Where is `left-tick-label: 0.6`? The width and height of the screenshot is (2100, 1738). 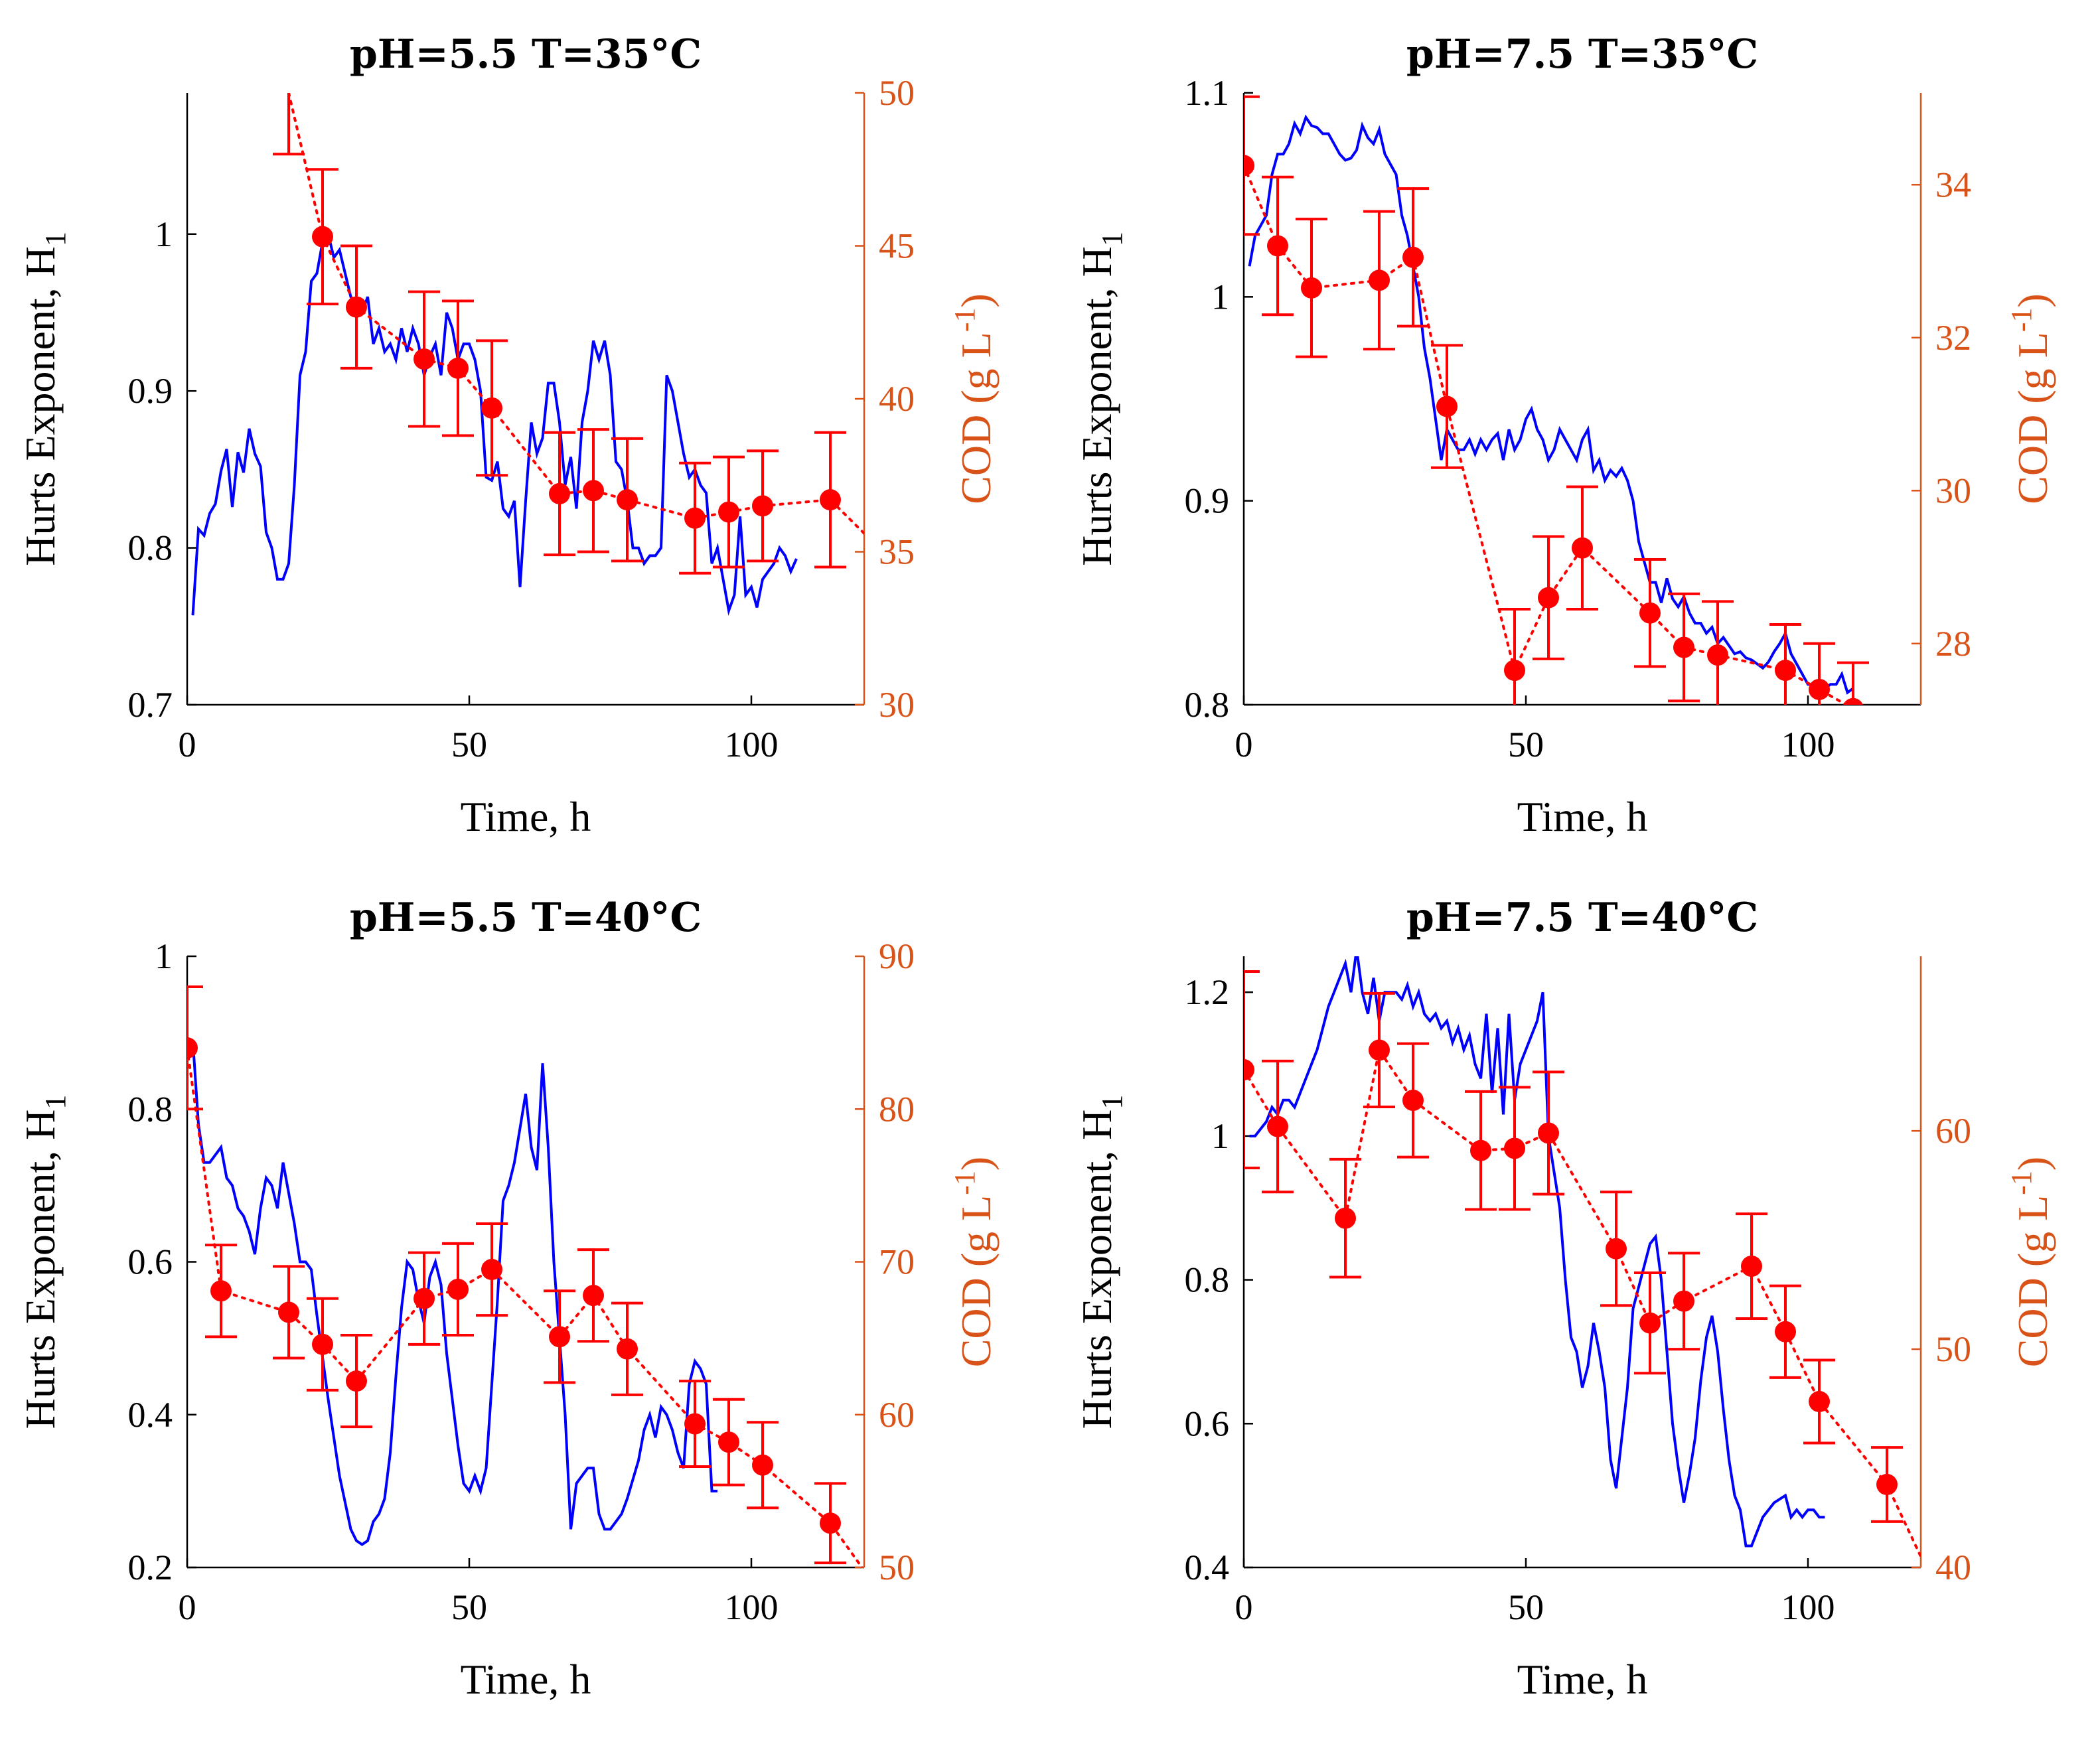
left-tick-label: 0.6 is located at coordinates (1207, 1424).